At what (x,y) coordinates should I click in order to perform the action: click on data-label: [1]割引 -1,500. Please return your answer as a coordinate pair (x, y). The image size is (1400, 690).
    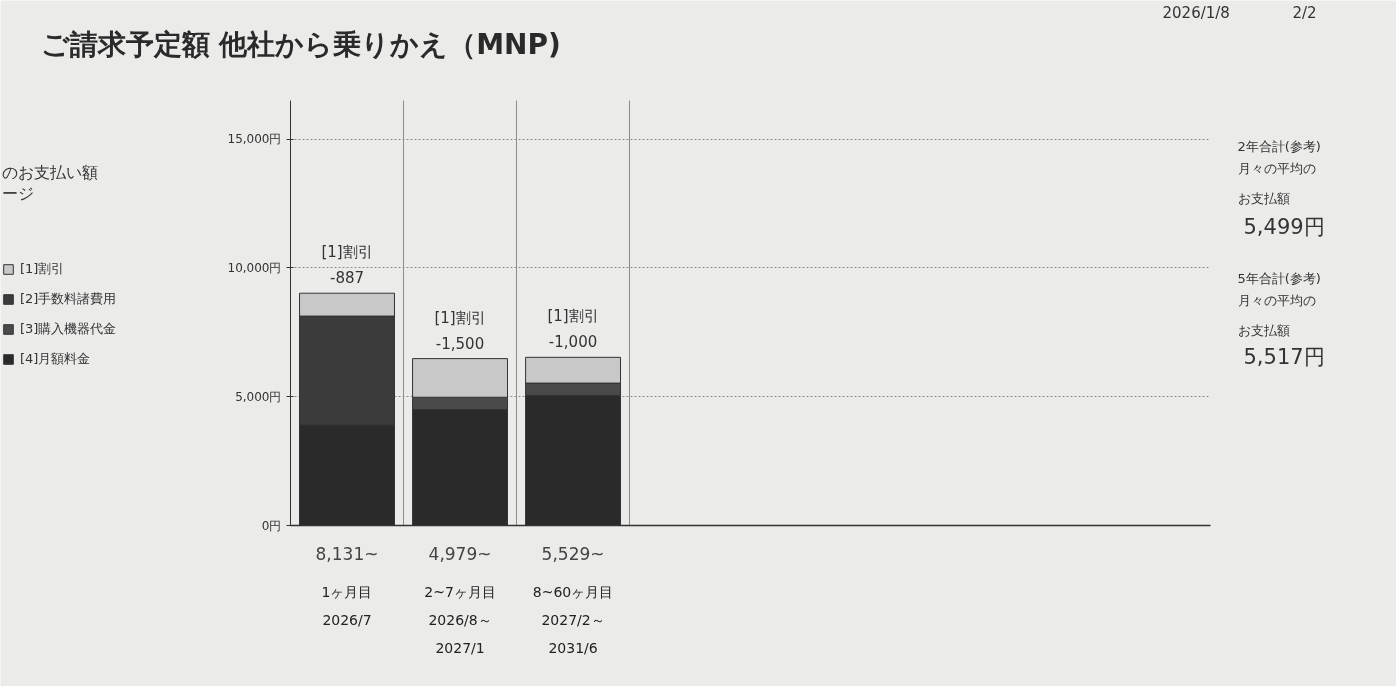
    Looking at the image, I should click on (460, 330).